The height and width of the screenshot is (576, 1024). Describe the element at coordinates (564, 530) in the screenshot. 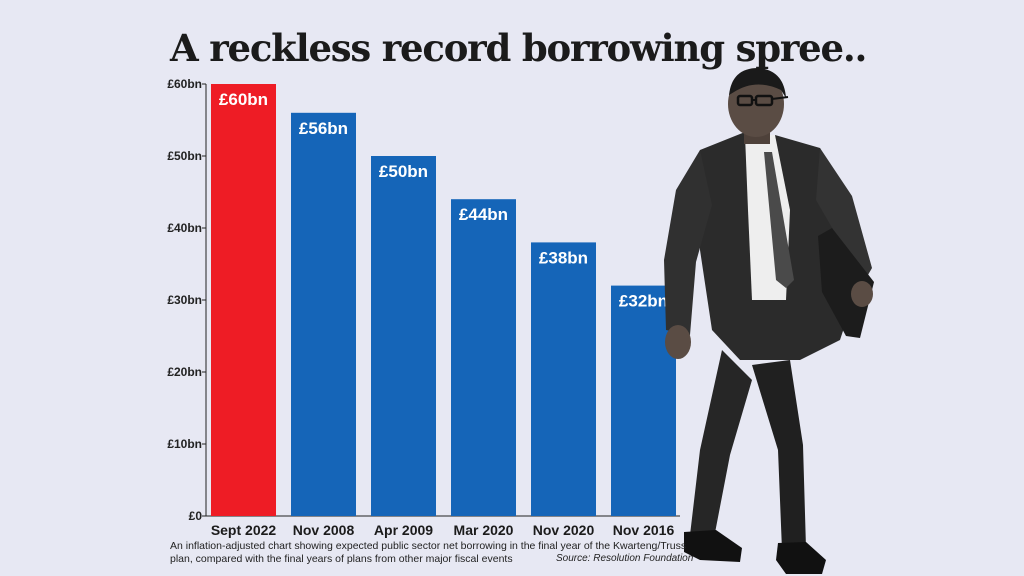

I see `x-category-label: Nov 2020` at that location.